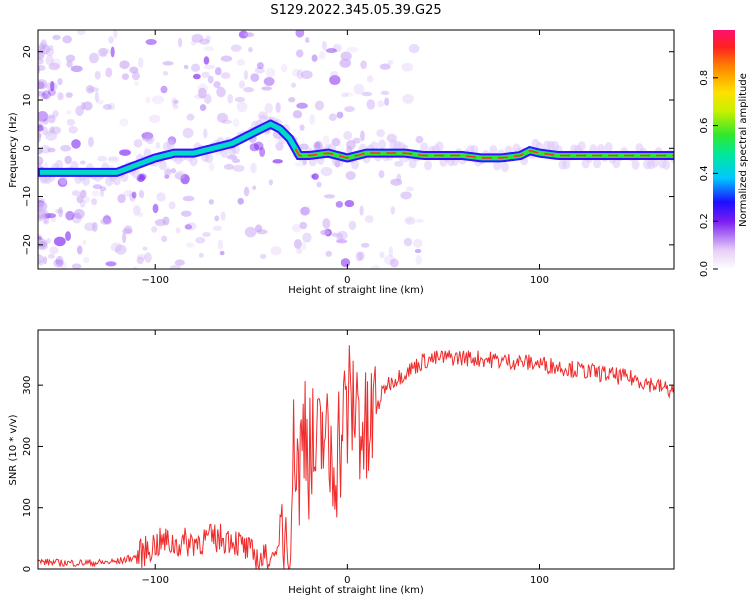 The width and height of the screenshot is (750, 600). What do you see at coordinates (27, 196) in the screenshot?
I see `spectrogram-ytick-label: −10` at bounding box center [27, 196].